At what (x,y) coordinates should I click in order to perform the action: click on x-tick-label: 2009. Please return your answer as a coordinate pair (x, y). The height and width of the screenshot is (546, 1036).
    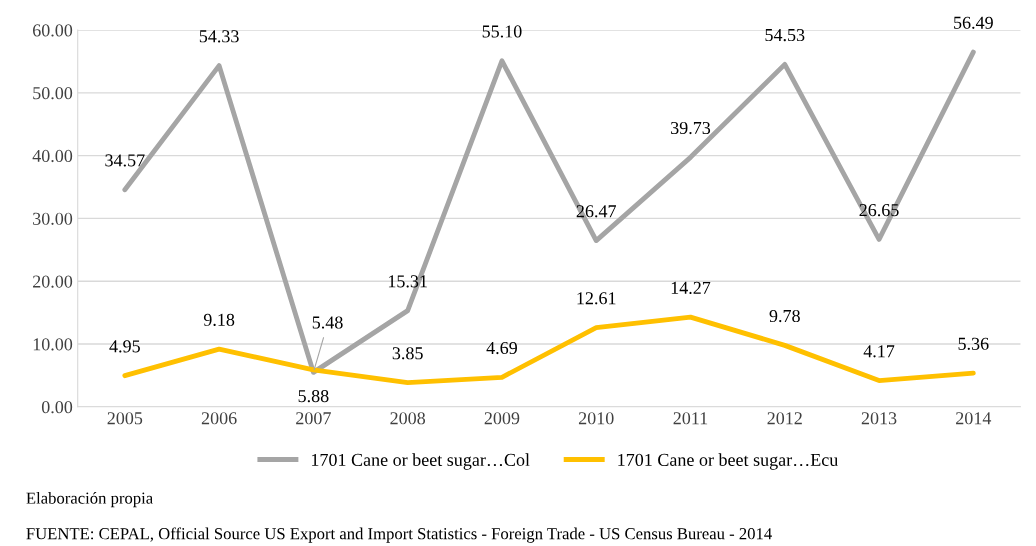
    Looking at the image, I should click on (502, 418).